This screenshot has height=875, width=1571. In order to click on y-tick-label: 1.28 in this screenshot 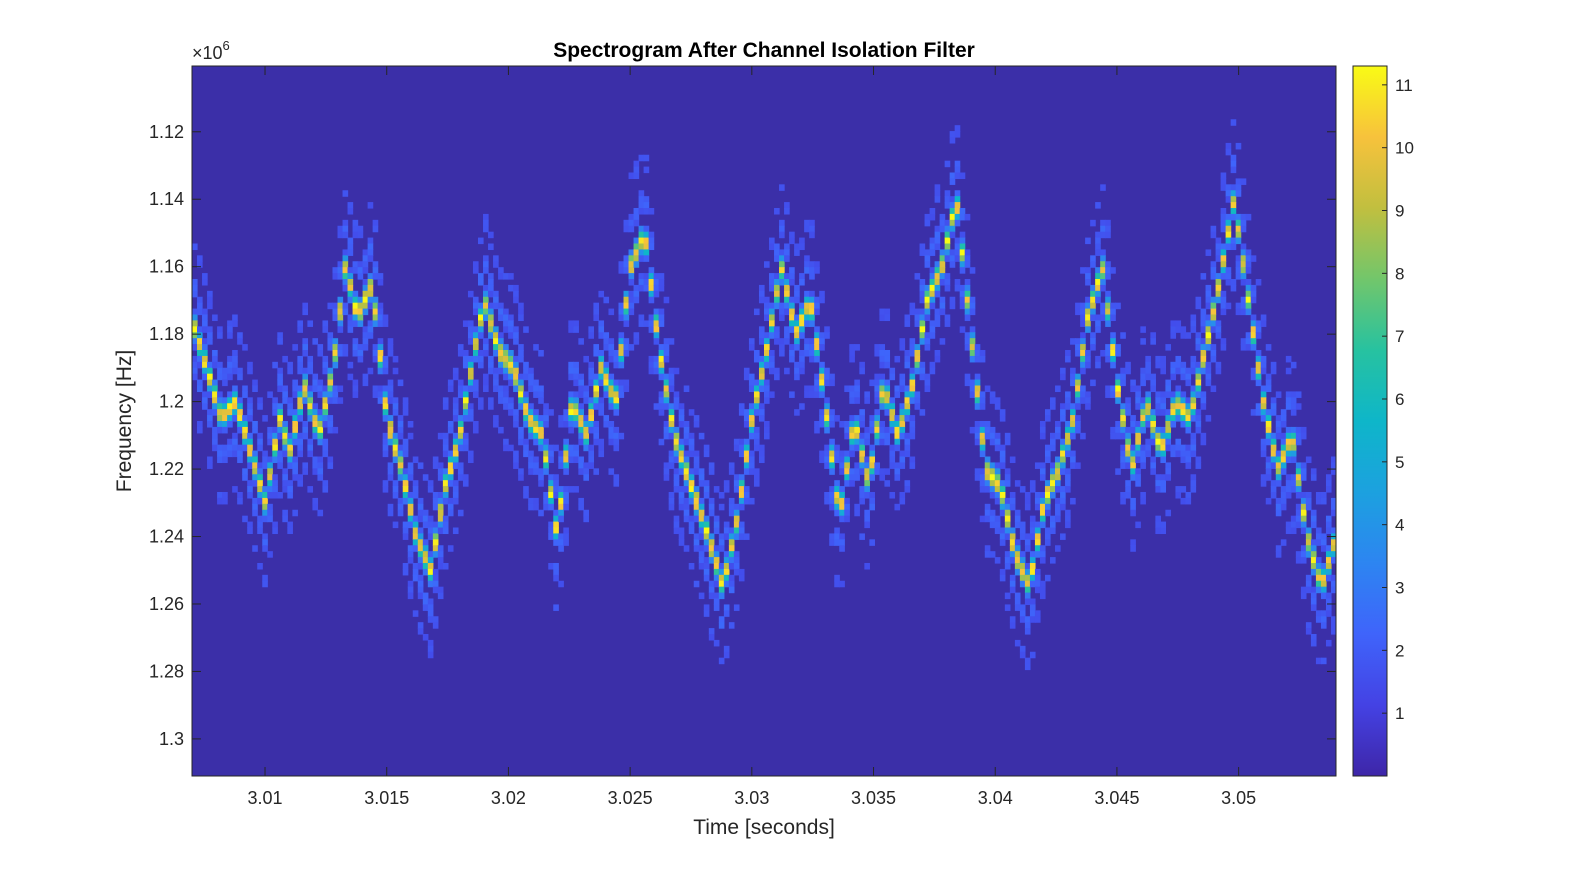, I will do `click(166, 671)`.